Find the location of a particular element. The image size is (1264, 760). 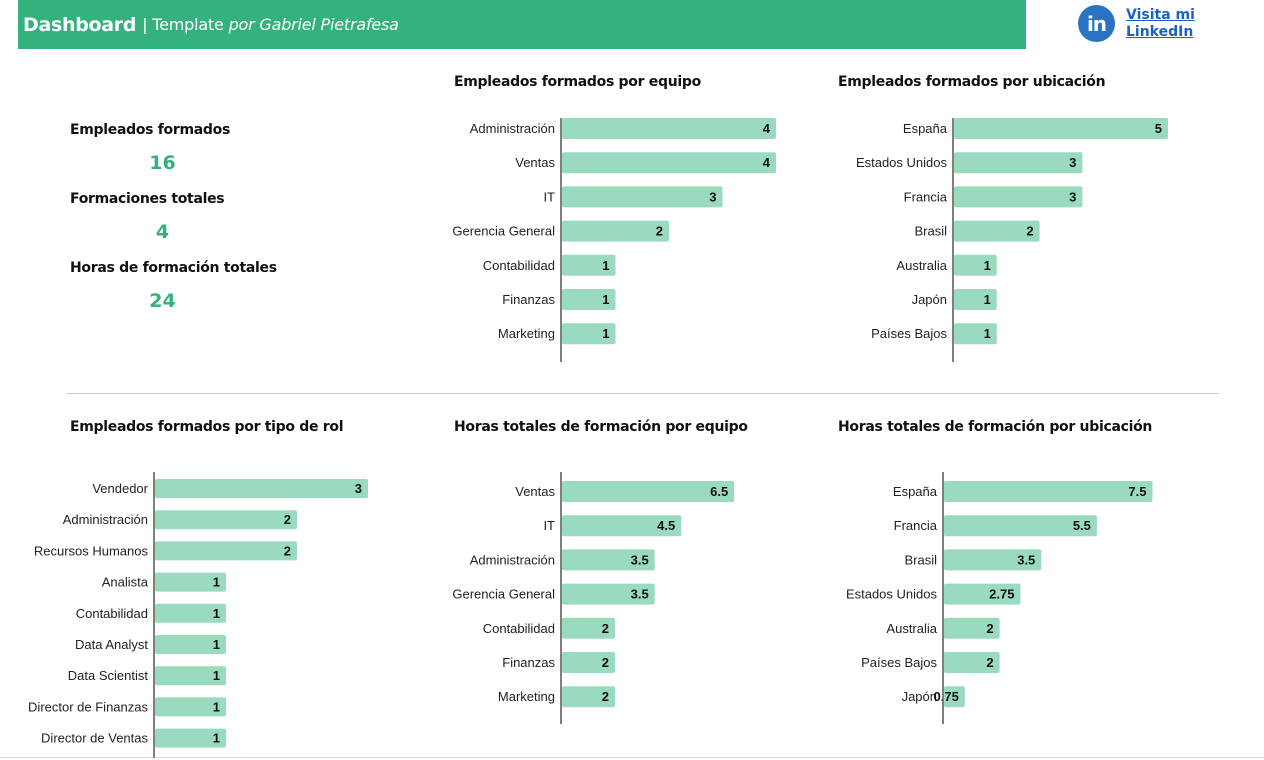

kpi-value: 4 is located at coordinates (162, 232).